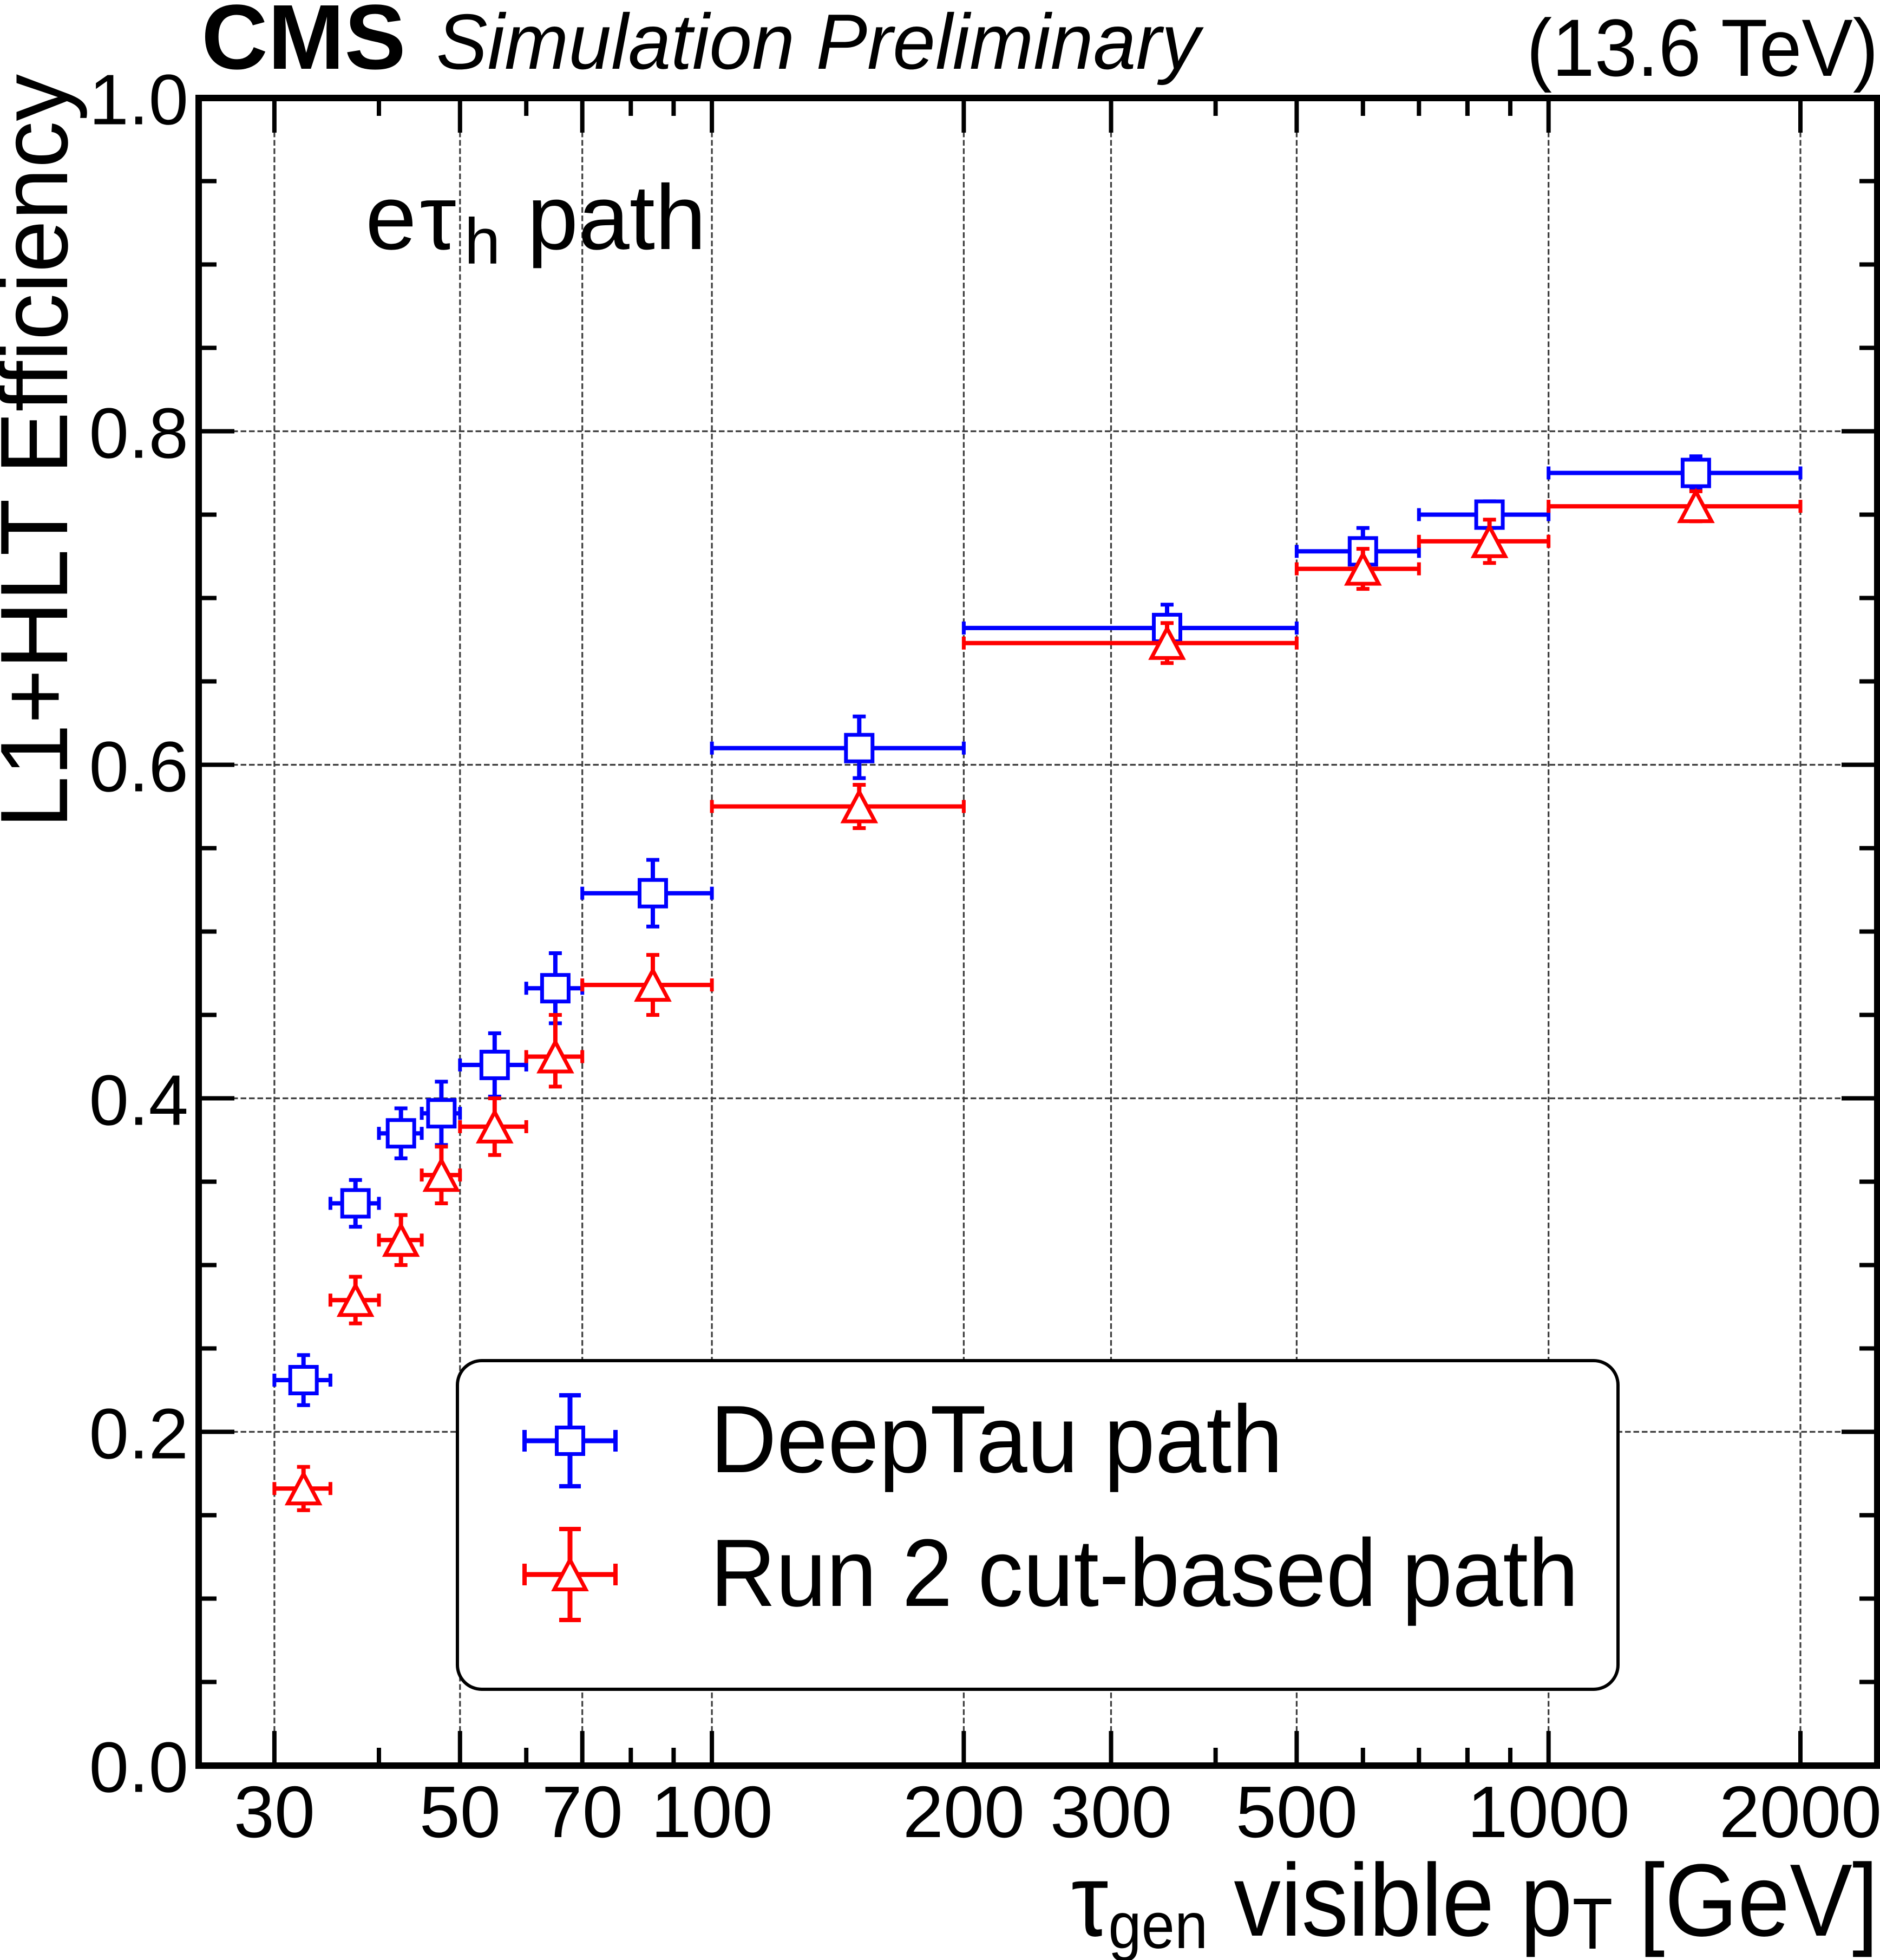 This screenshot has height=1960, width=1880. What do you see at coordinates (44, 451) in the screenshot?
I see `svg-text: L1+HLT Efficiency` at bounding box center [44, 451].